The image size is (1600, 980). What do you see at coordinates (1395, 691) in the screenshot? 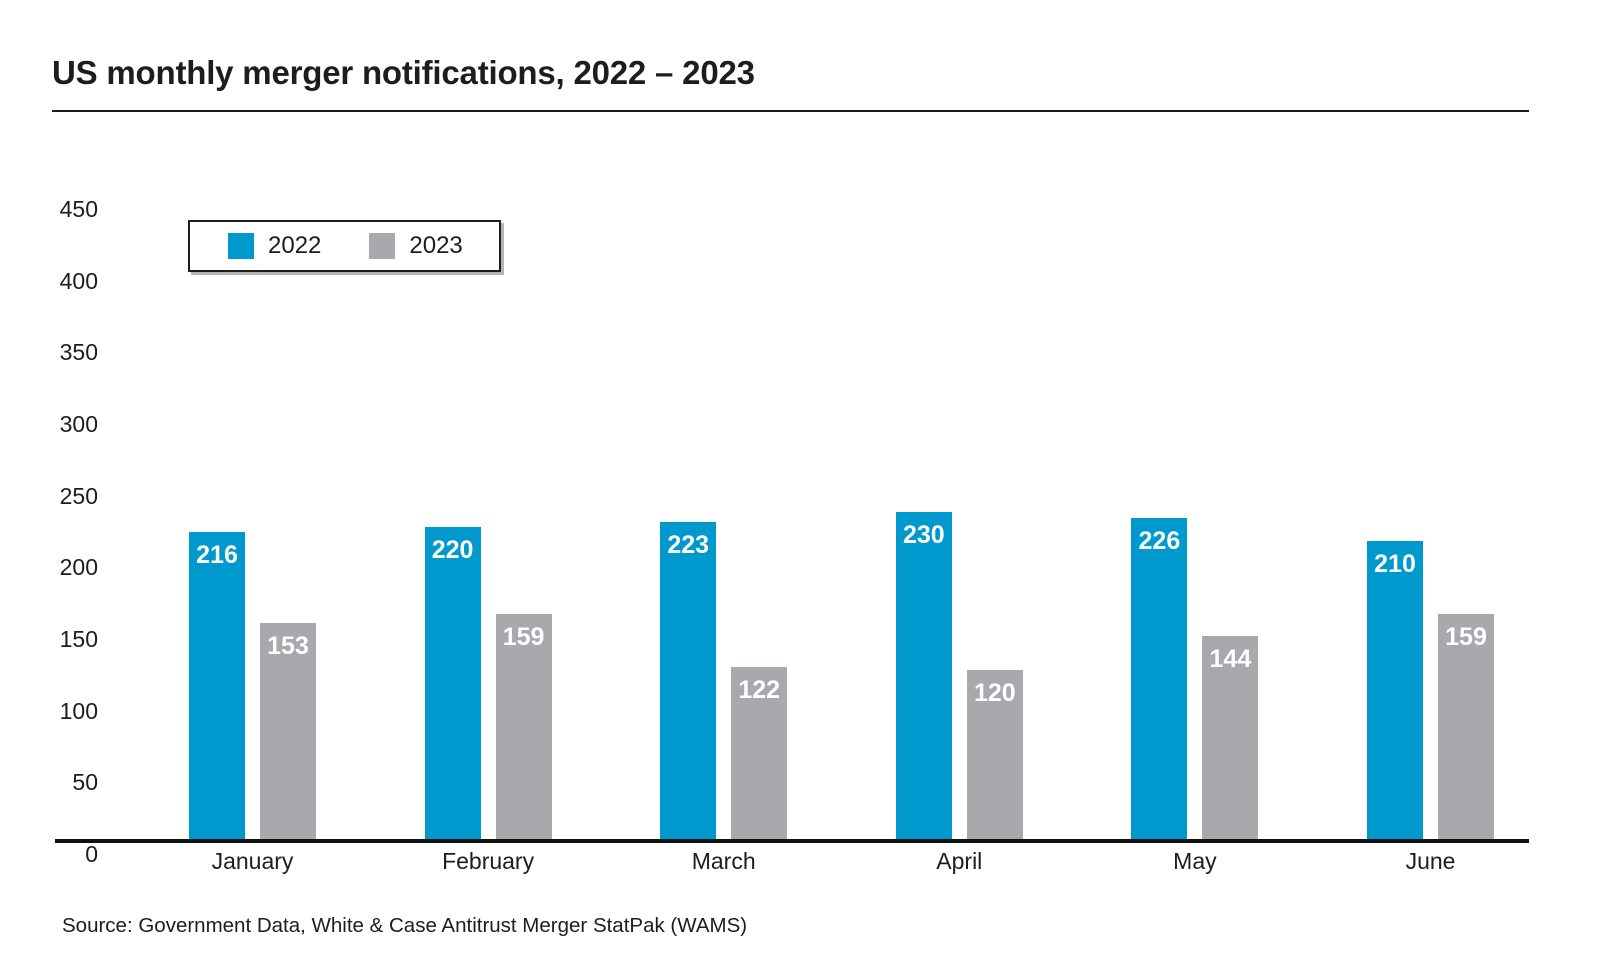
I see `bar-2022-june` at bounding box center [1395, 691].